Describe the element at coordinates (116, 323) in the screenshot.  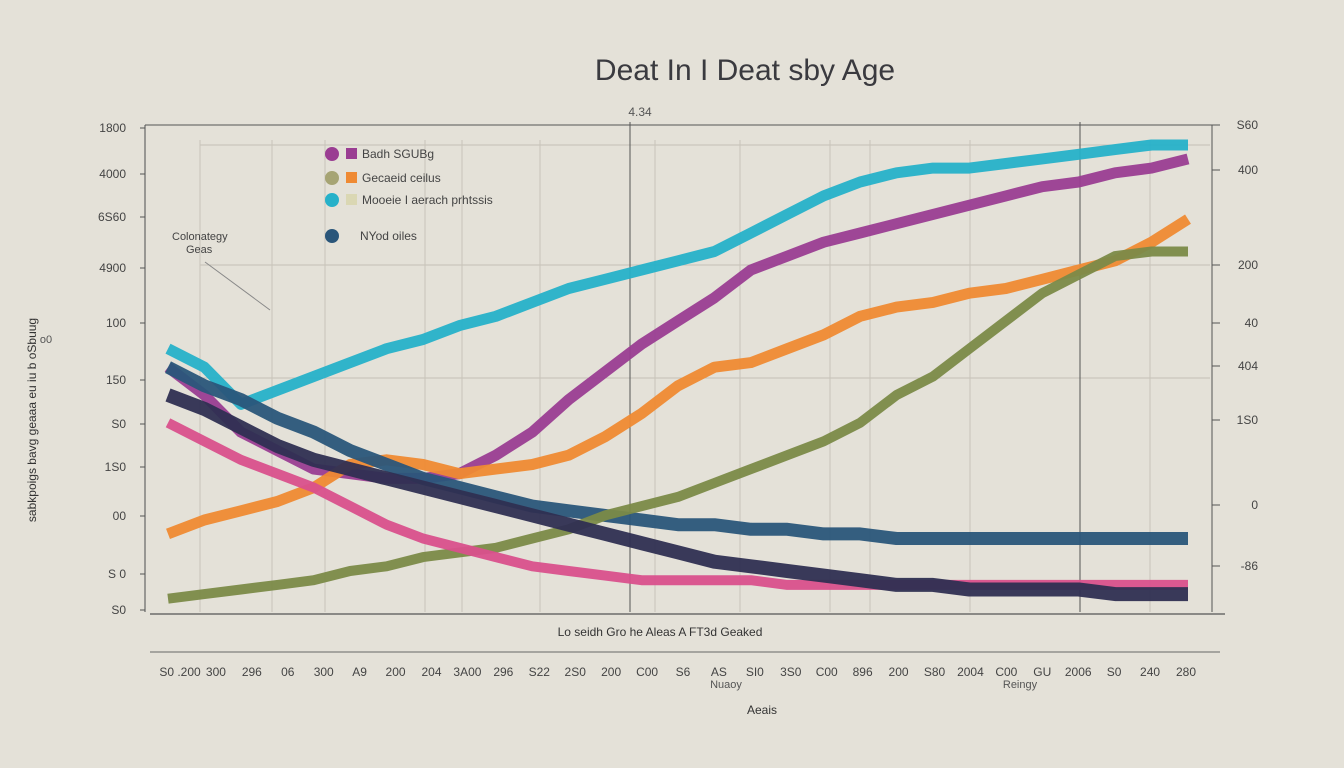
I see `y-tick-left: 100` at that location.